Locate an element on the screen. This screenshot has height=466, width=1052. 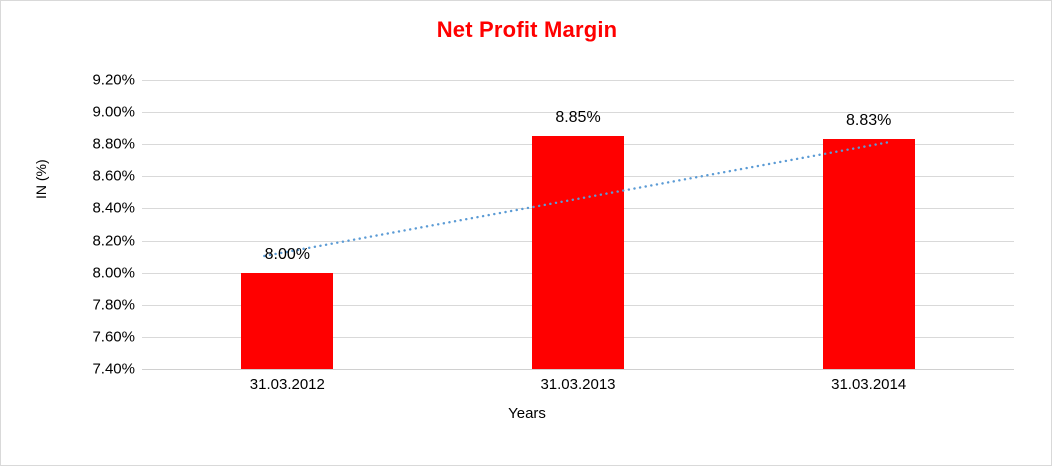
chart-title: Net Profit Margin is located at coordinates (527, 29).